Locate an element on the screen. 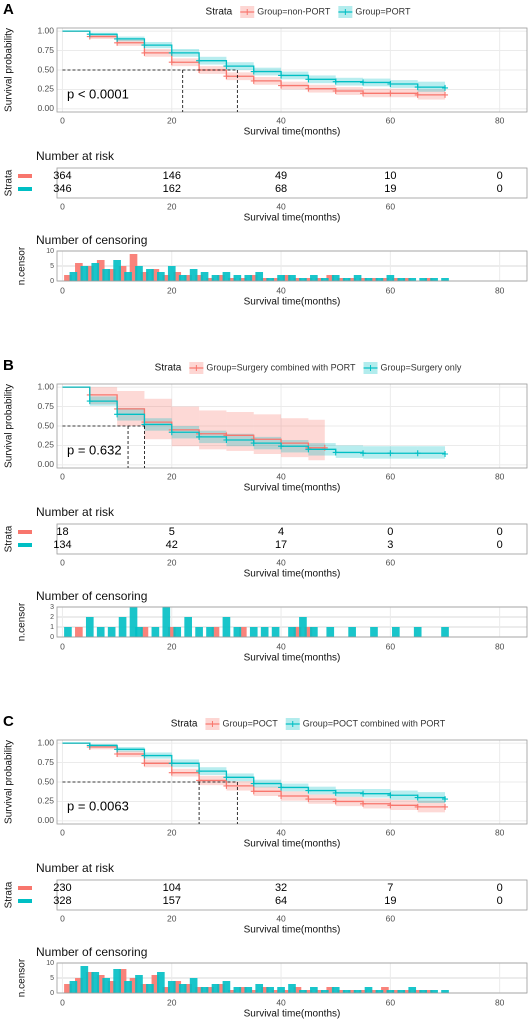 This screenshot has width=531, height=1026. x-tick-label: 60 is located at coordinates (391, 562).